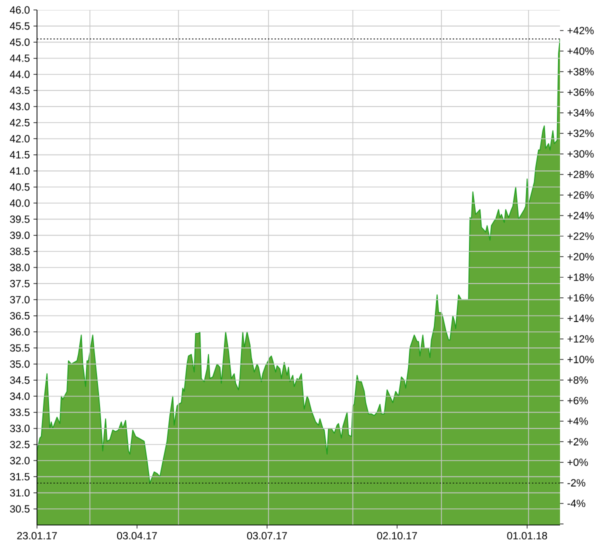 Image resolution: width=600 pixels, height=550 pixels. Describe the element at coordinates (20, 90) in the screenshot. I see `y-tick-label: 43.5` at that location.